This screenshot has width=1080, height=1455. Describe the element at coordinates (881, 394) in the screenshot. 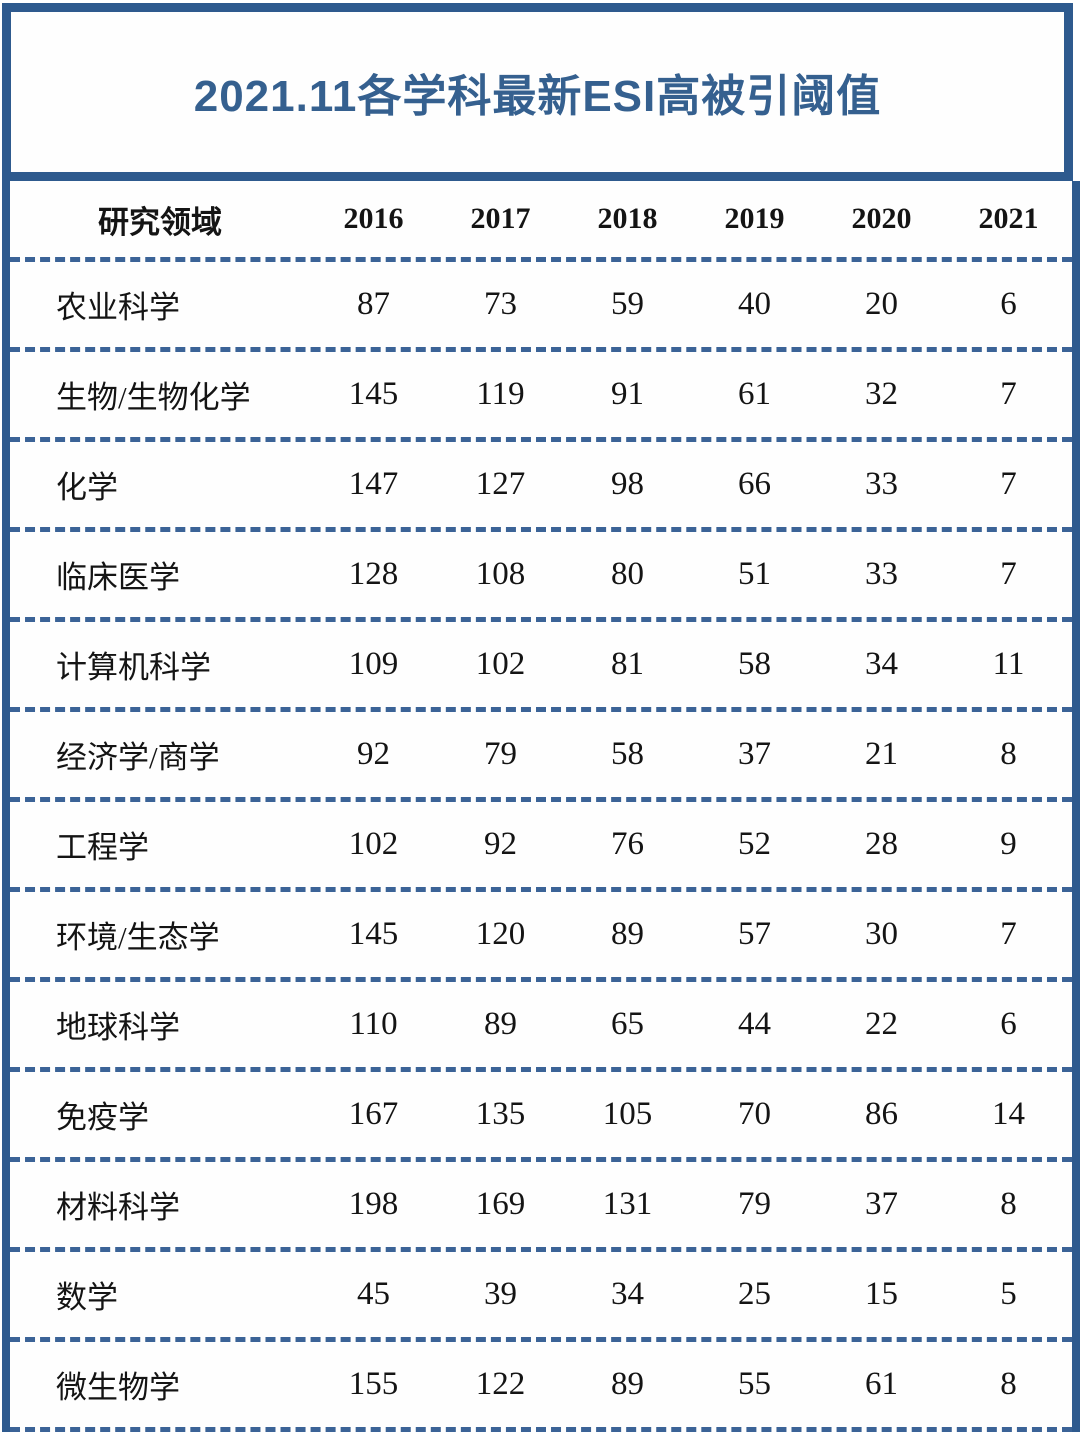

I see `value-cell: 32` at that location.